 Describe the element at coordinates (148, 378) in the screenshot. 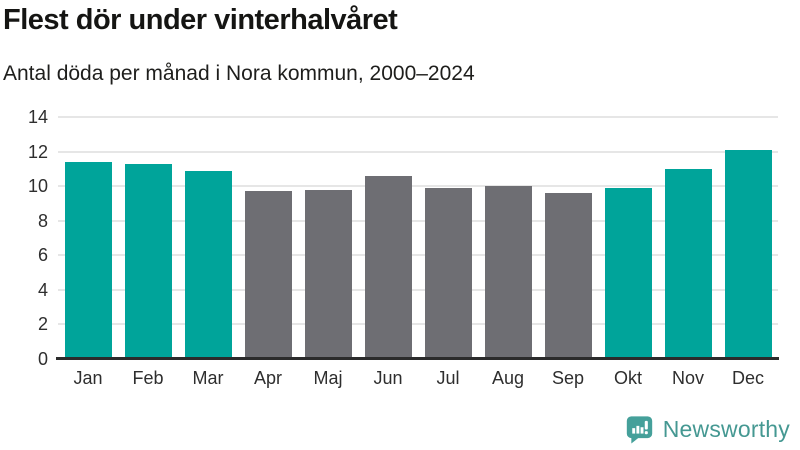

I see `x-tick-label-feb: Feb` at that location.